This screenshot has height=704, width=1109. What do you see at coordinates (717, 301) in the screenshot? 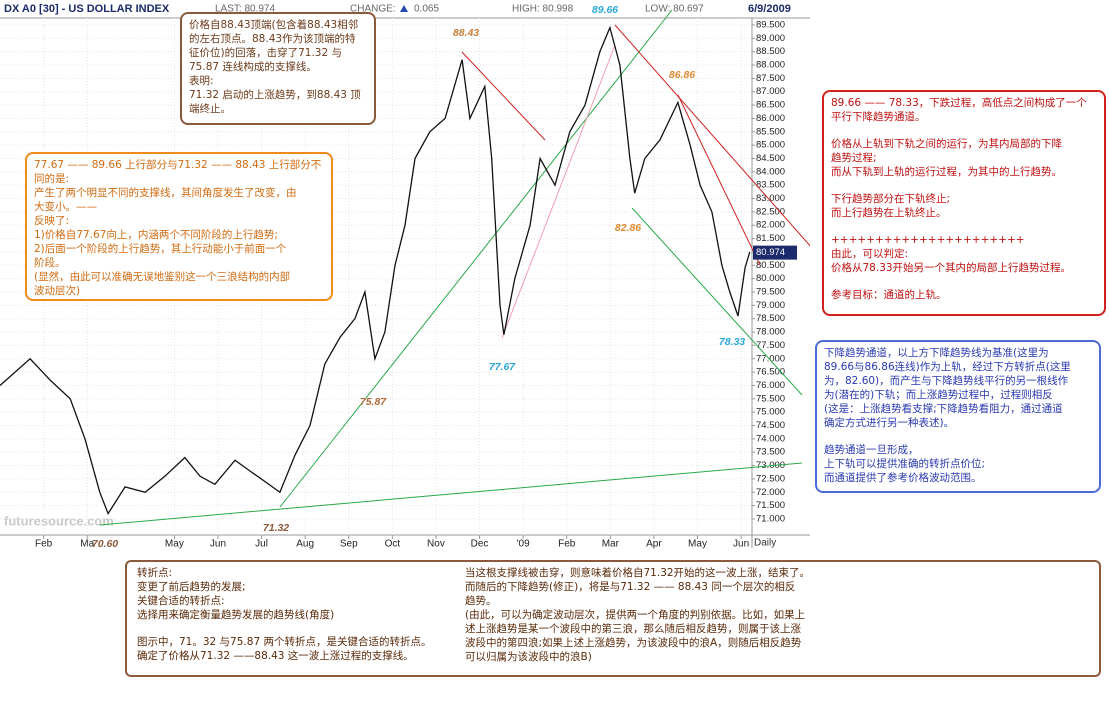
I see `channel-lower` at bounding box center [717, 301].